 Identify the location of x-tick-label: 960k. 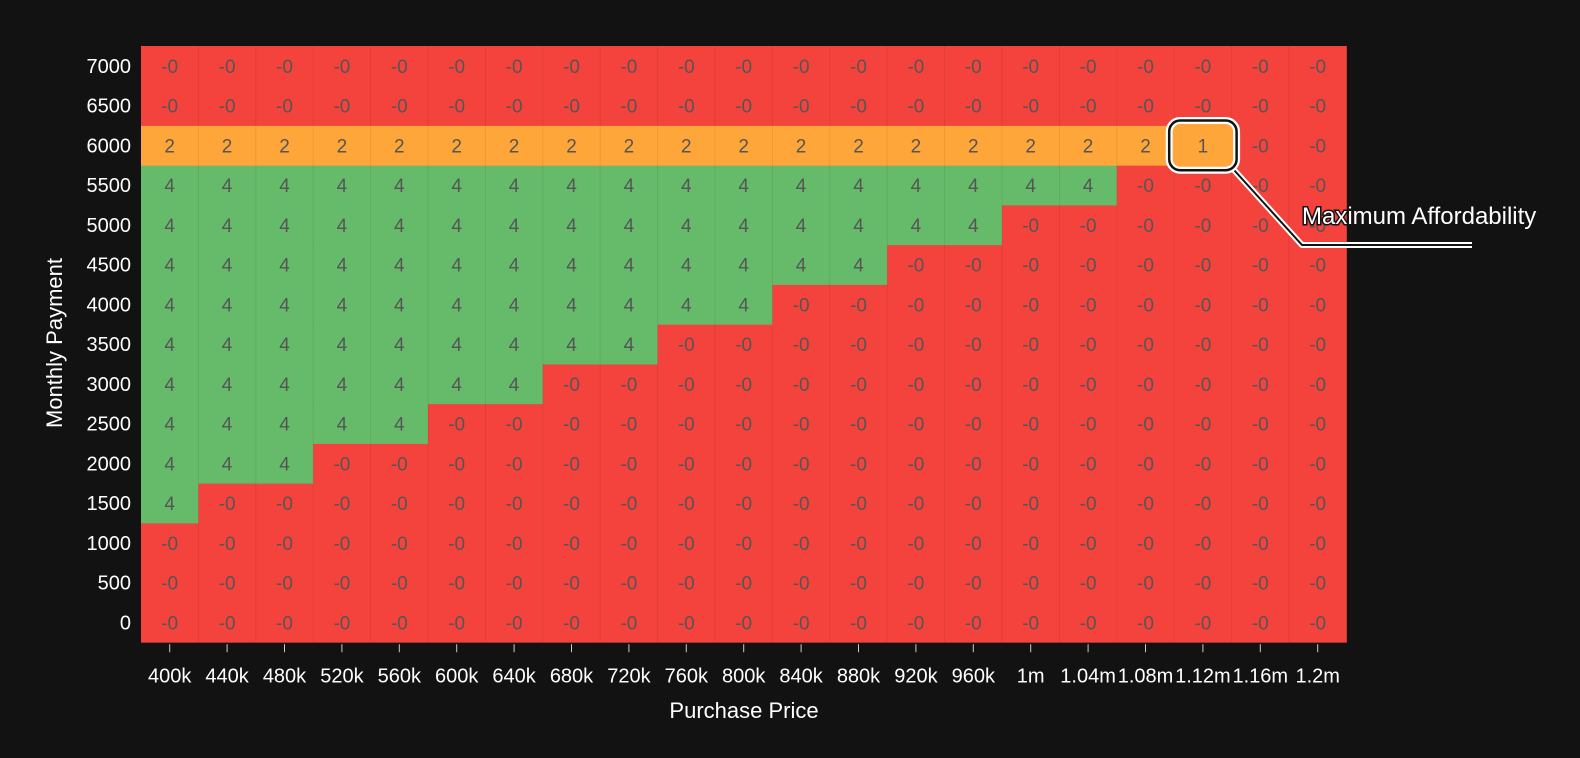
(974, 676).